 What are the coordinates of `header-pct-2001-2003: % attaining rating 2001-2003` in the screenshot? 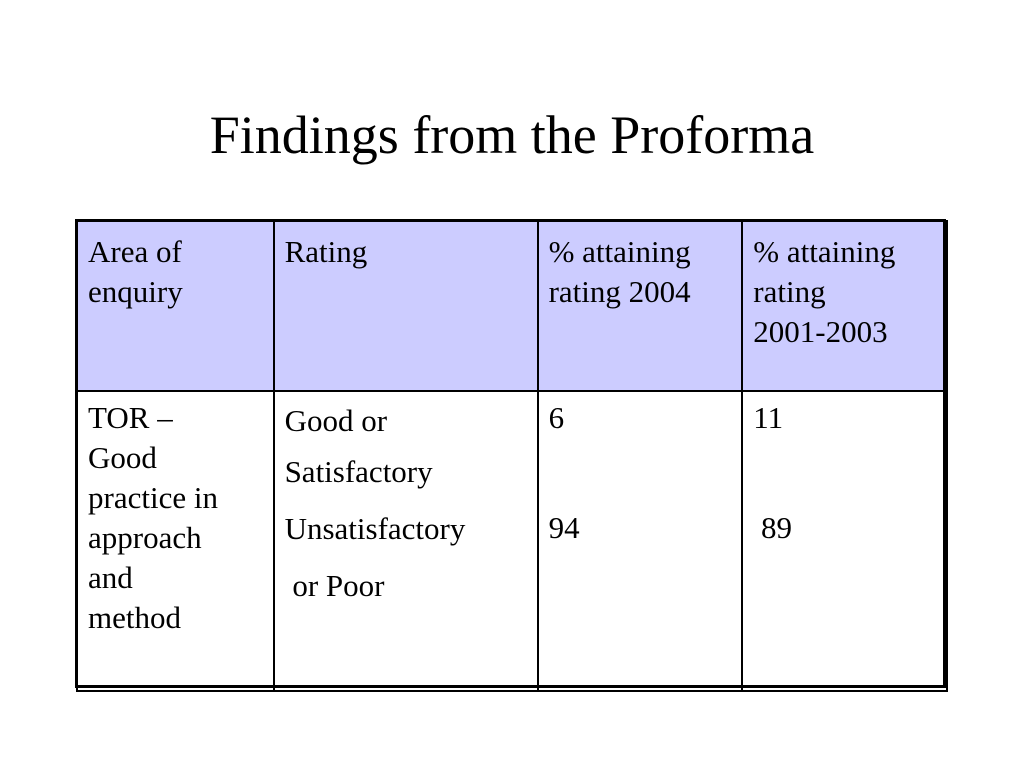 It's located at (844, 306).